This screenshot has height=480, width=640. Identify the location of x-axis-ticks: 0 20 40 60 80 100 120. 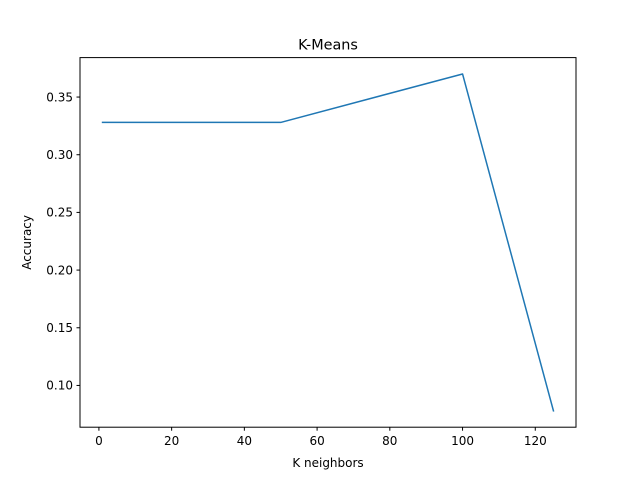
(321, 437).